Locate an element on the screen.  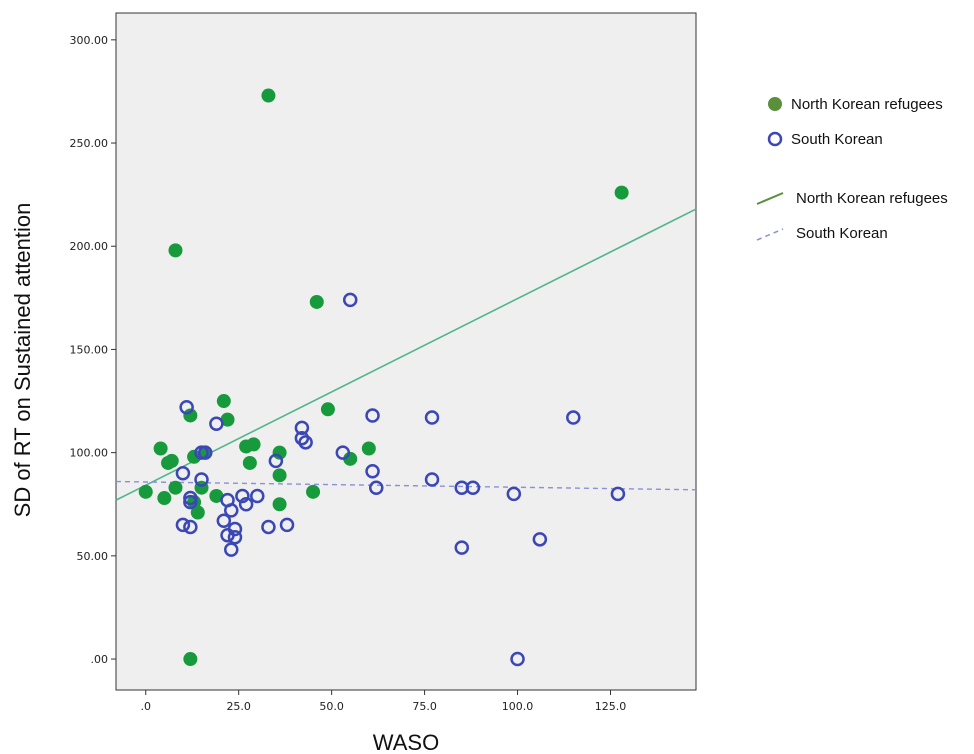
x-tick-label: 125.0 is located at coordinates (611, 706).